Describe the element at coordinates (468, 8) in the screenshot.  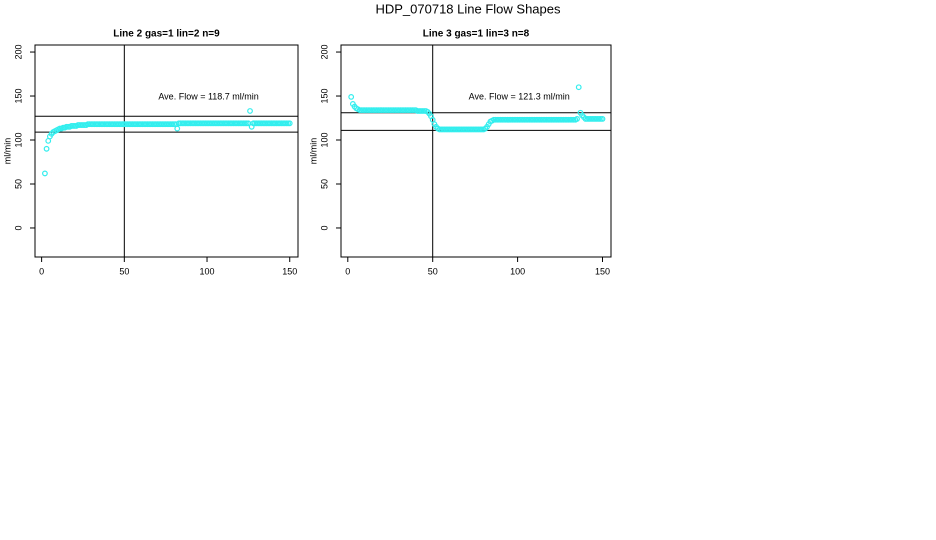
I see `page-title: HDP_070718 Line Flow Shapes` at that location.